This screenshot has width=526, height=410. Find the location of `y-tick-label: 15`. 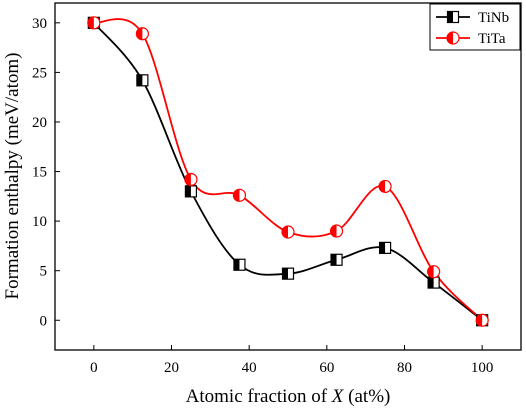

y-tick-label: 15 is located at coordinates (39, 173).